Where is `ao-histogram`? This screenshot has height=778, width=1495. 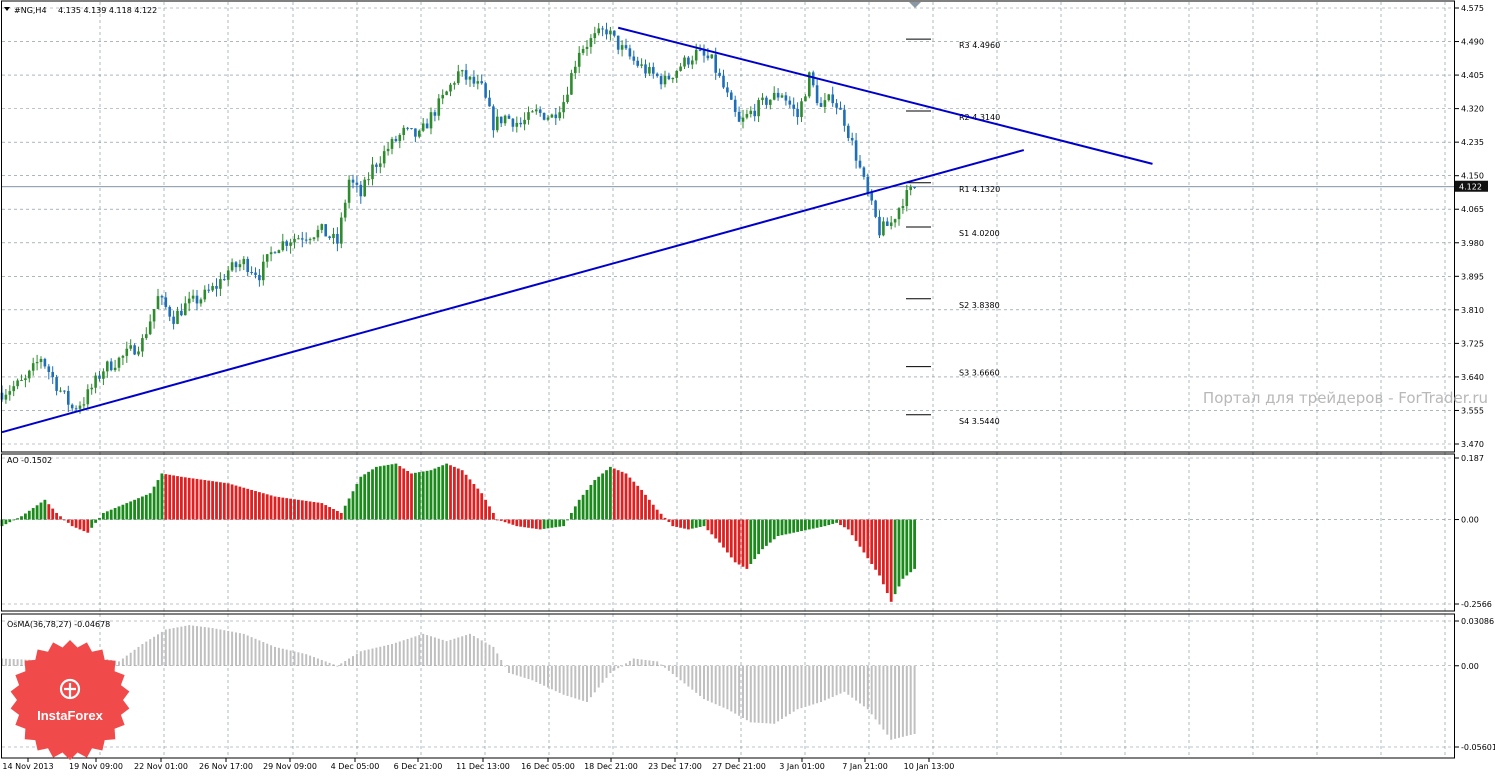 ao-histogram is located at coordinates (458, 532).